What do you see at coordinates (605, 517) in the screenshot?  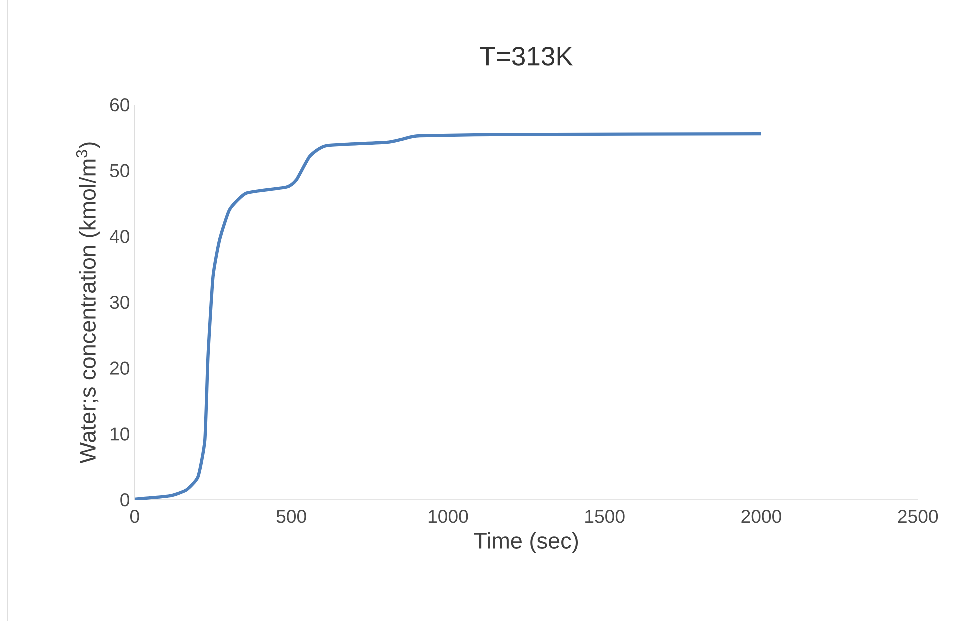 I see `x-tick-label: 1500` at bounding box center [605, 517].